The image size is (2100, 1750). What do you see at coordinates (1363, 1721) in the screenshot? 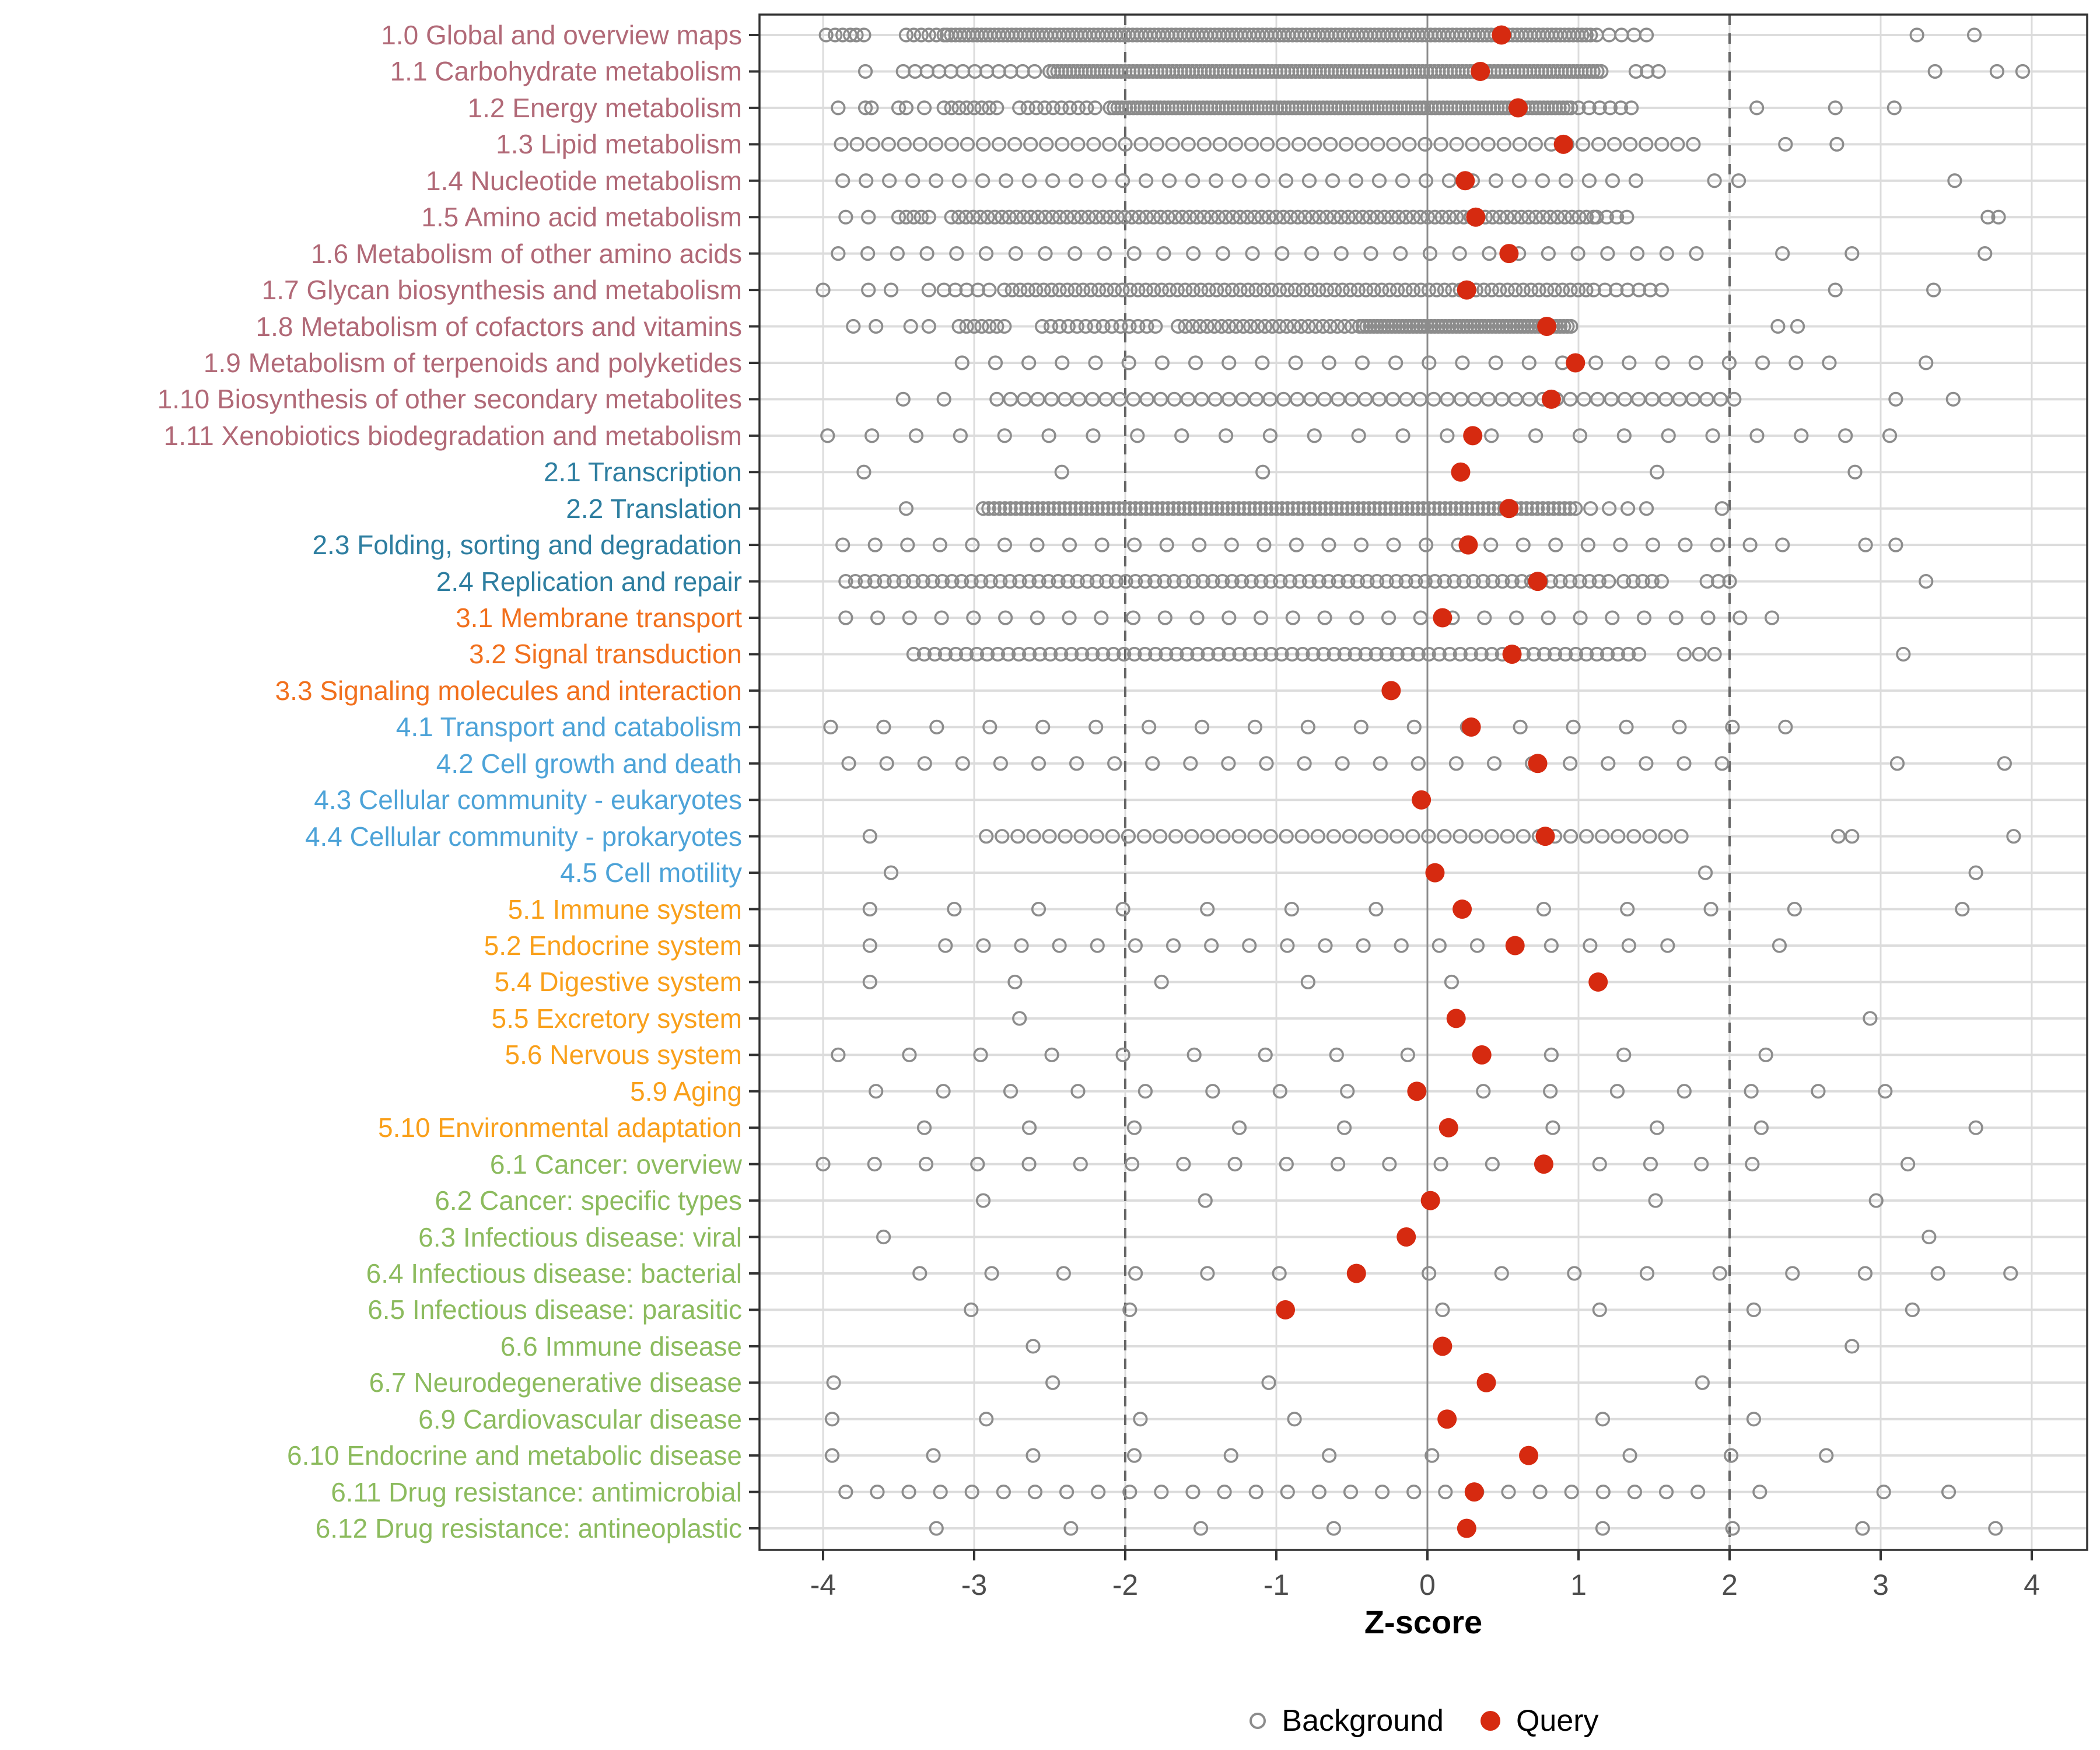
I see `legend-label-background: Background` at bounding box center [1363, 1721].